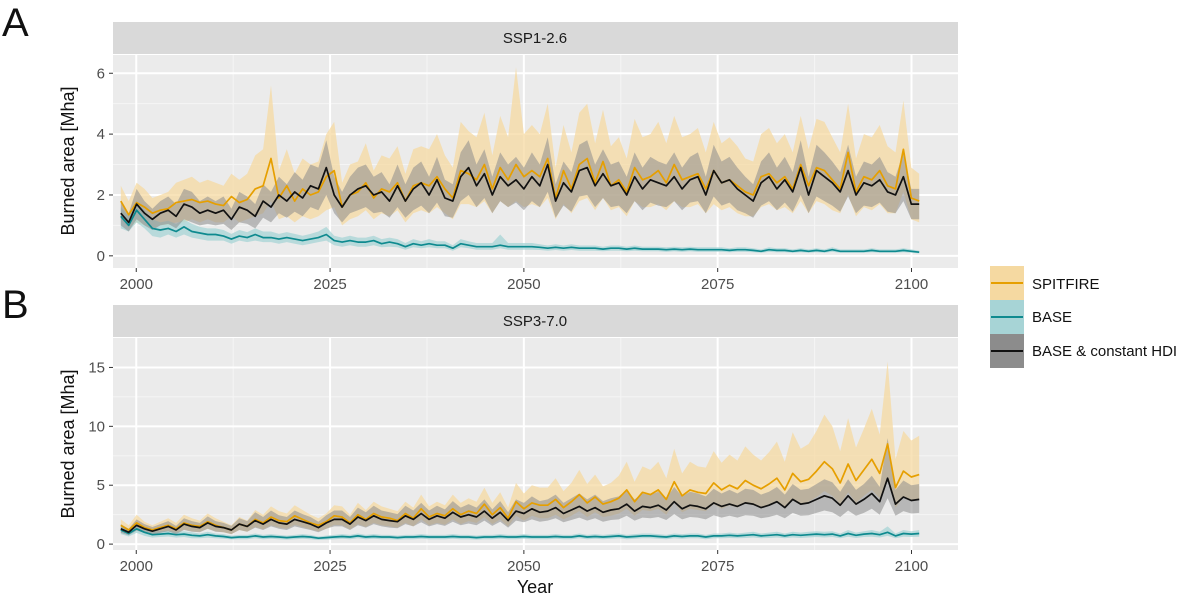 Image resolution: width=1200 pixels, height=598 pixels. I want to click on band-base-constant-hdi, so click(520, 487).